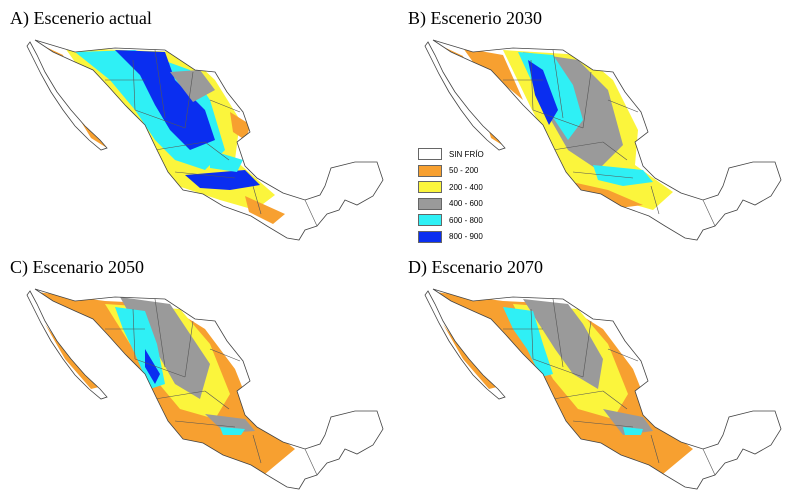  Describe the element at coordinates (466, 204) in the screenshot. I see `legend-label: 400 - 600` at that location.